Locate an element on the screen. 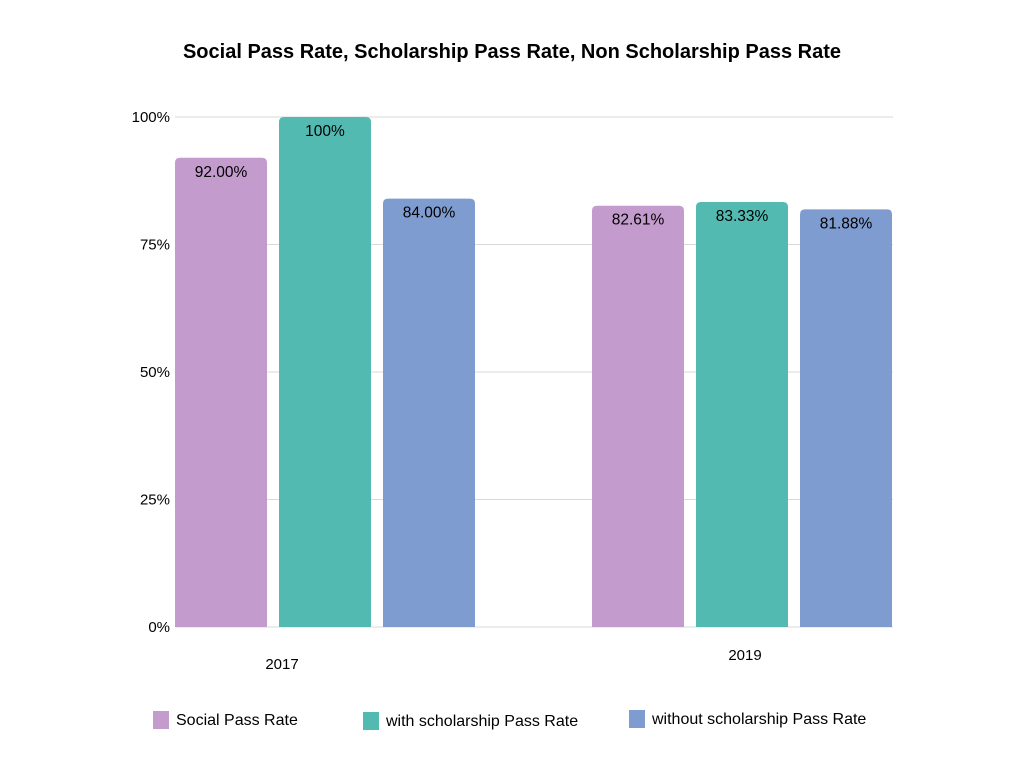 The width and height of the screenshot is (1024, 768). data-labels: 92.00% 100% 84.00% 82.61% 83.33% 81.88% is located at coordinates (534, 177).